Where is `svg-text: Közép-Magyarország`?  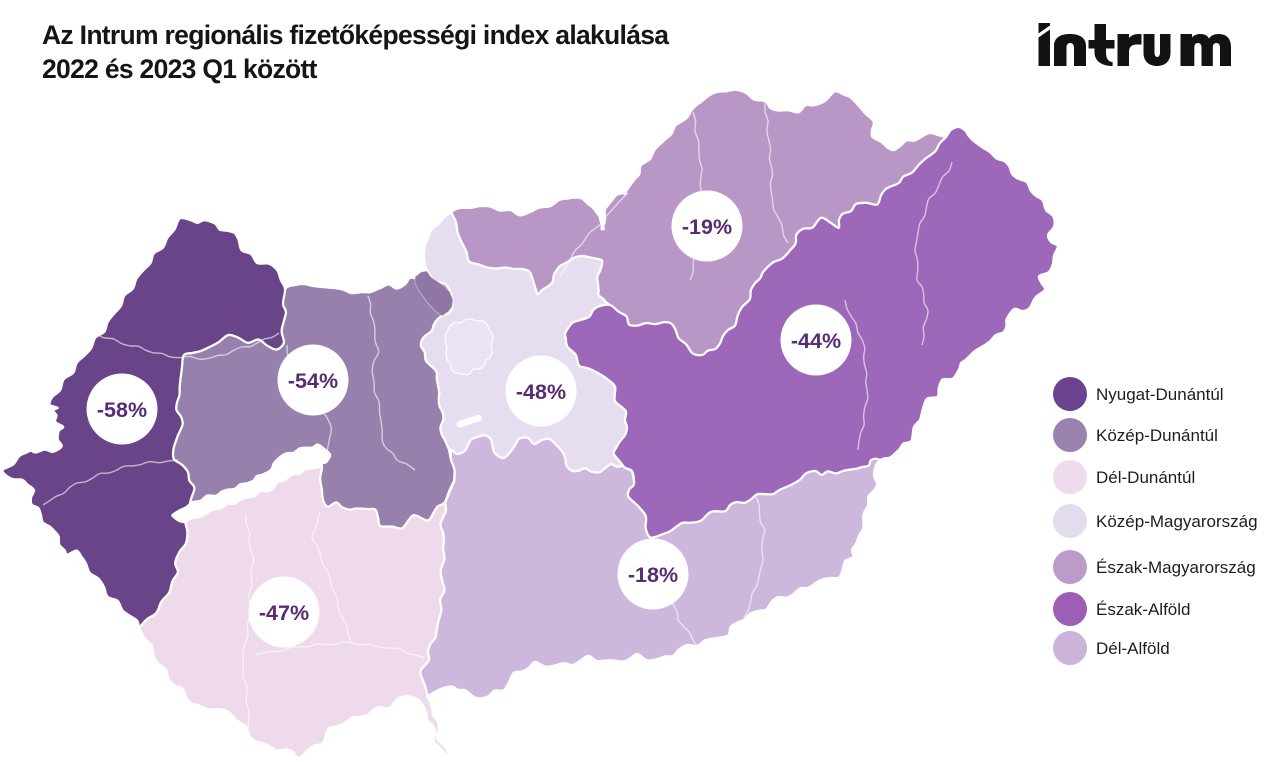 svg-text: Közép-Magyarország is located at coordinates (1177, 521).